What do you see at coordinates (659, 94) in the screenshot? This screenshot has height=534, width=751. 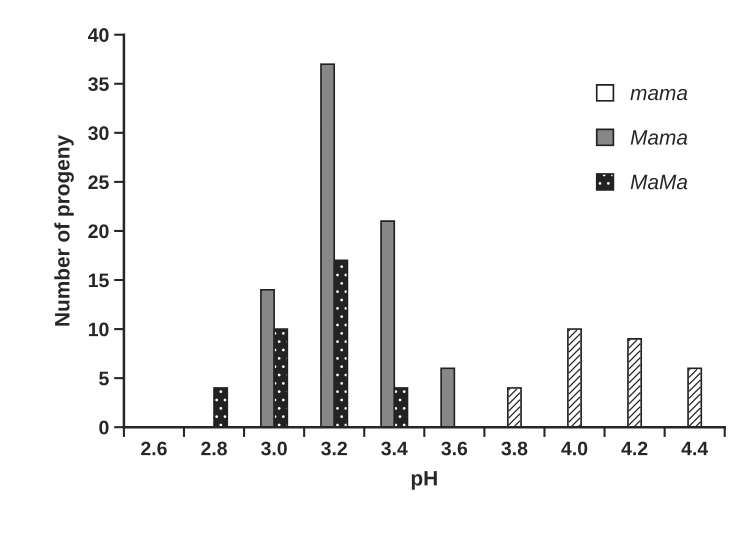 I see `legend-label: mama` at bounding box center [659, 94].